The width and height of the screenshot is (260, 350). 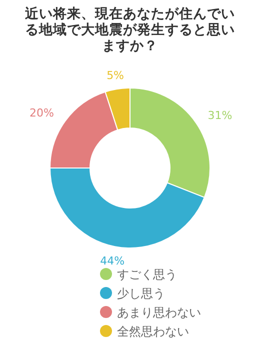 I want to click on data-label: 20%, so click(x=42, y=113).